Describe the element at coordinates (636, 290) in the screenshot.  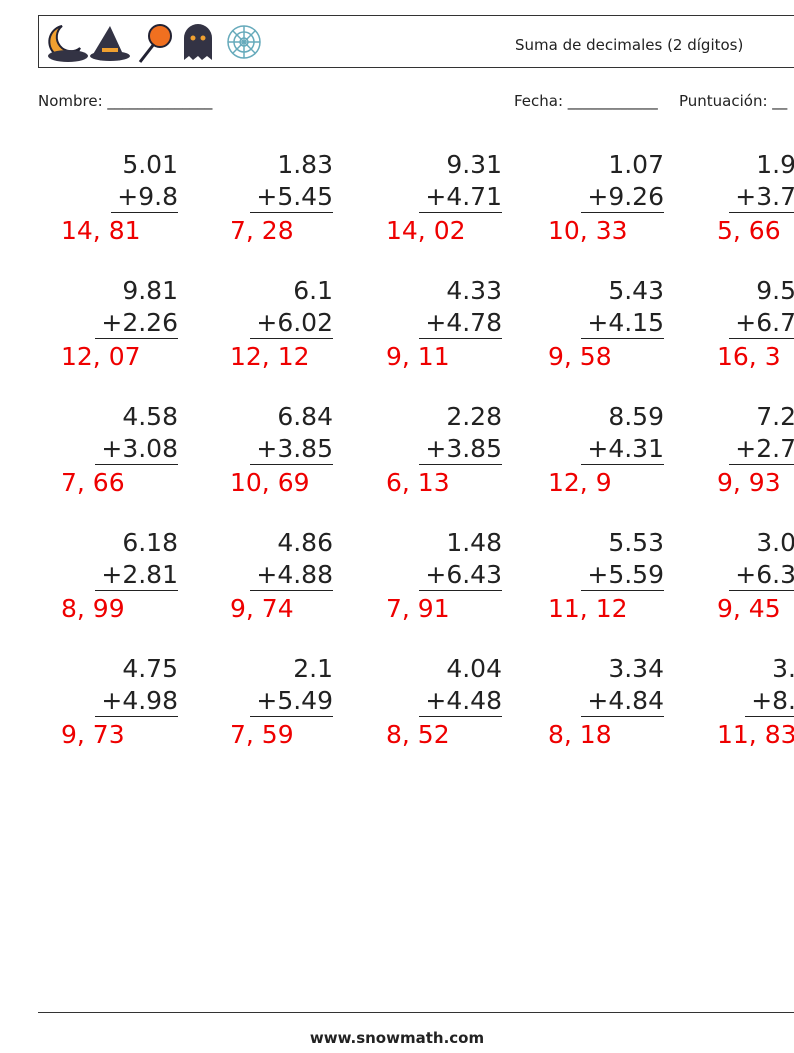
I see `addend-top: 5.43` at that location.